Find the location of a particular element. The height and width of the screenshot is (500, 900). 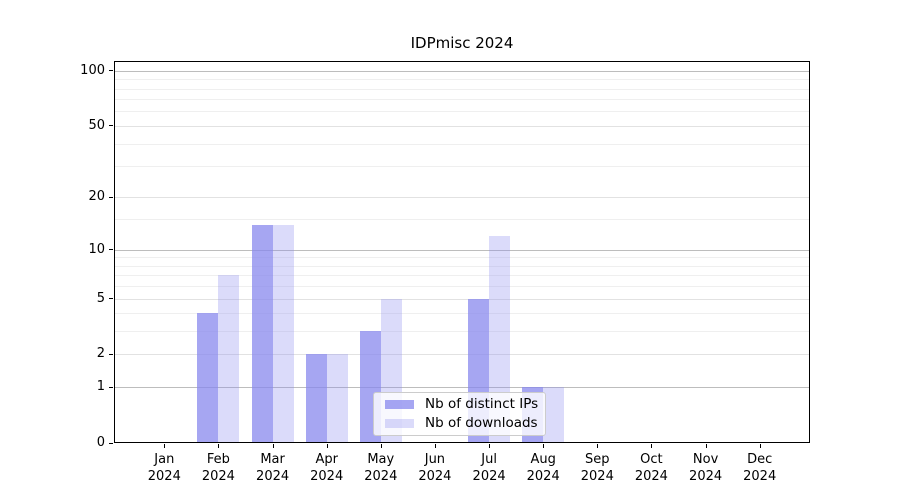

bar-downloads-aug is located at coordinates (554, 415).